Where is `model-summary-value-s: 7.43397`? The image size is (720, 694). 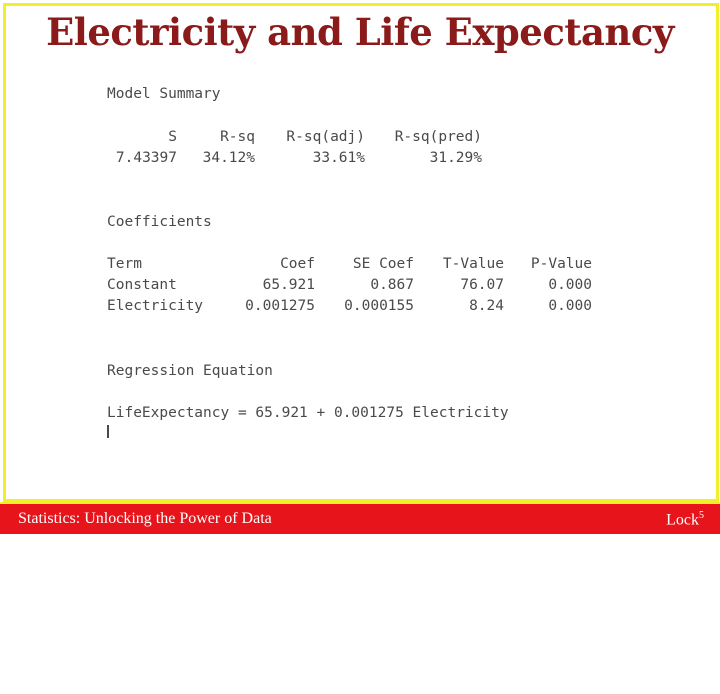
model-summary-value-s: 7.43397 is located at coordinates (146, 158).